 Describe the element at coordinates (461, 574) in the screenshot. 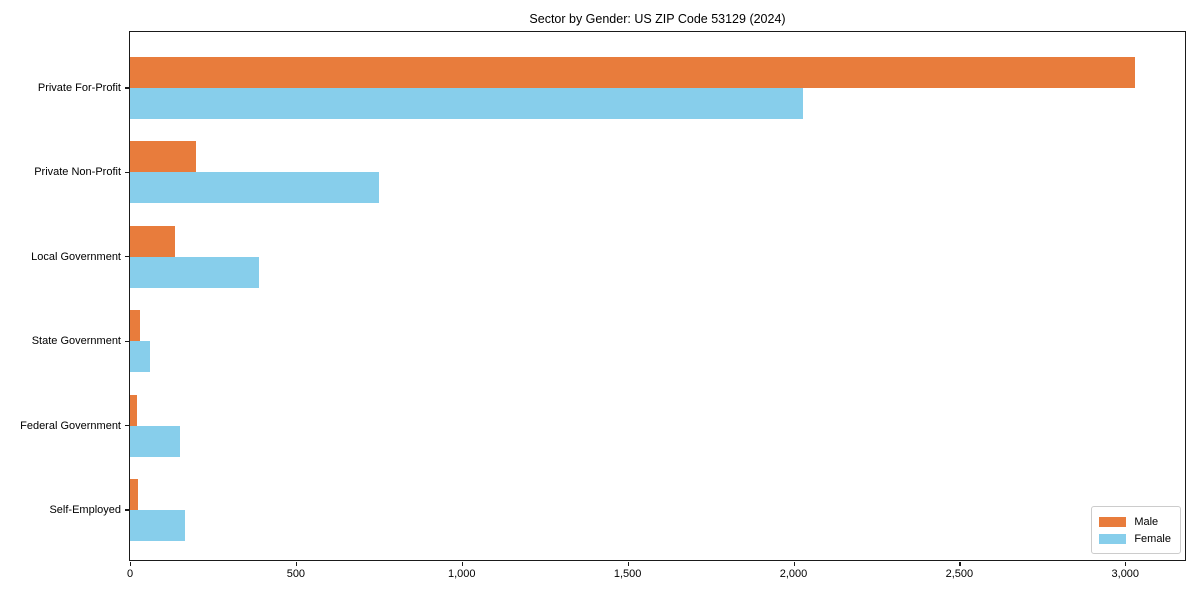

I see `x-tick-label-1000: 1,000` at that location.